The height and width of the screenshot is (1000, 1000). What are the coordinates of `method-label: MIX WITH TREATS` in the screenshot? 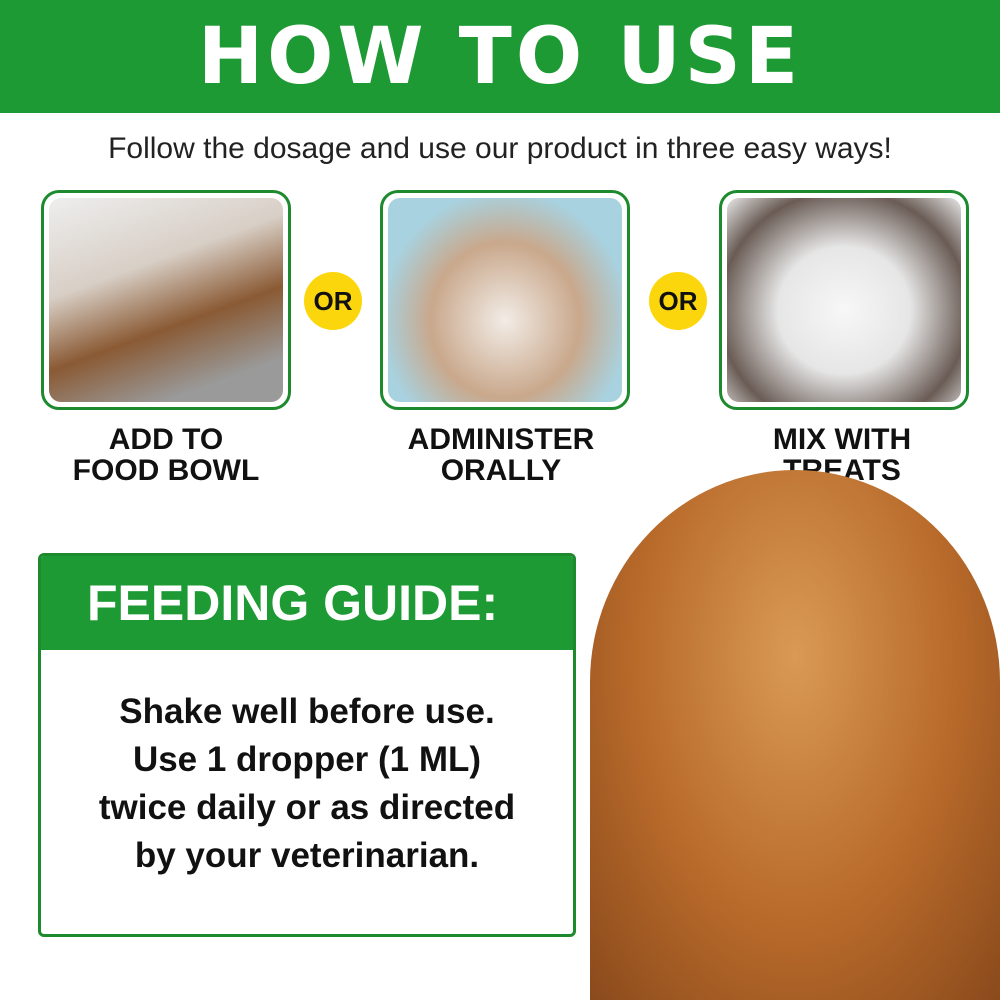 It's located at (842, 455).